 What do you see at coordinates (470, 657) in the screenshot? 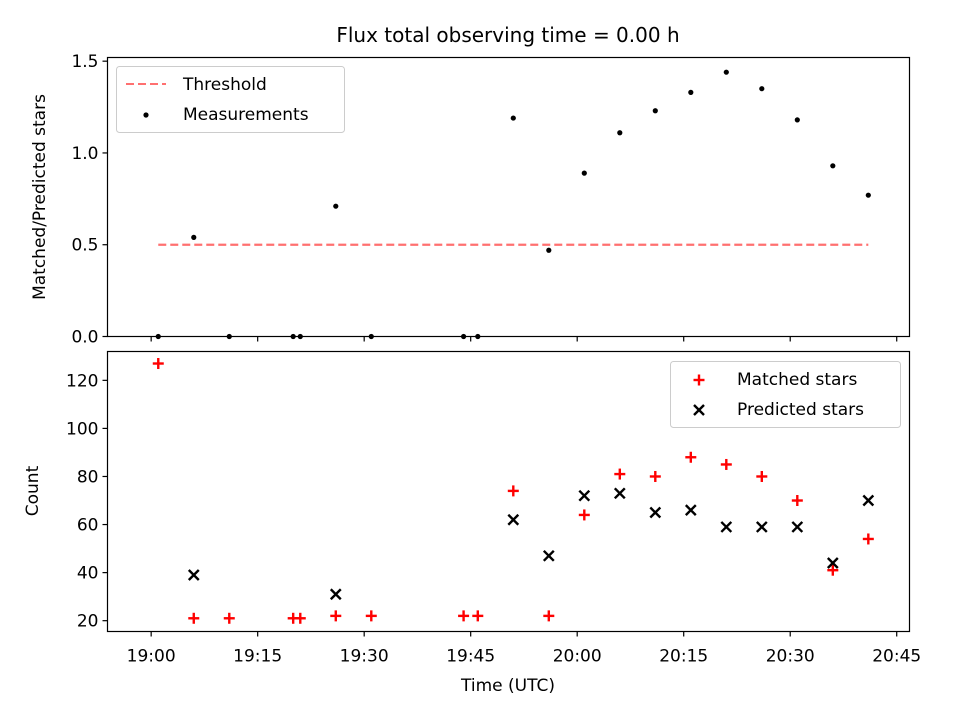
I see `x-tick-label: 19:45` at bounding box center [470, 657].